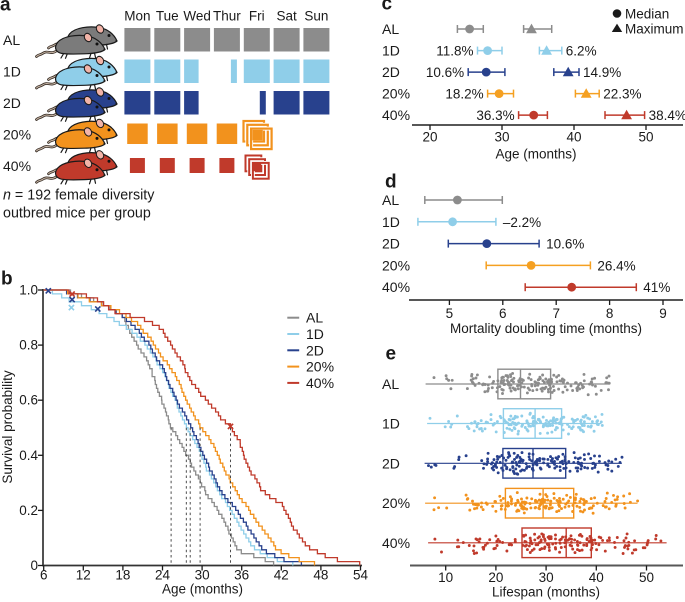  Describe the element at coordinates (257, 16) in the screenshot. I see `svg-text: Fri` at that location.